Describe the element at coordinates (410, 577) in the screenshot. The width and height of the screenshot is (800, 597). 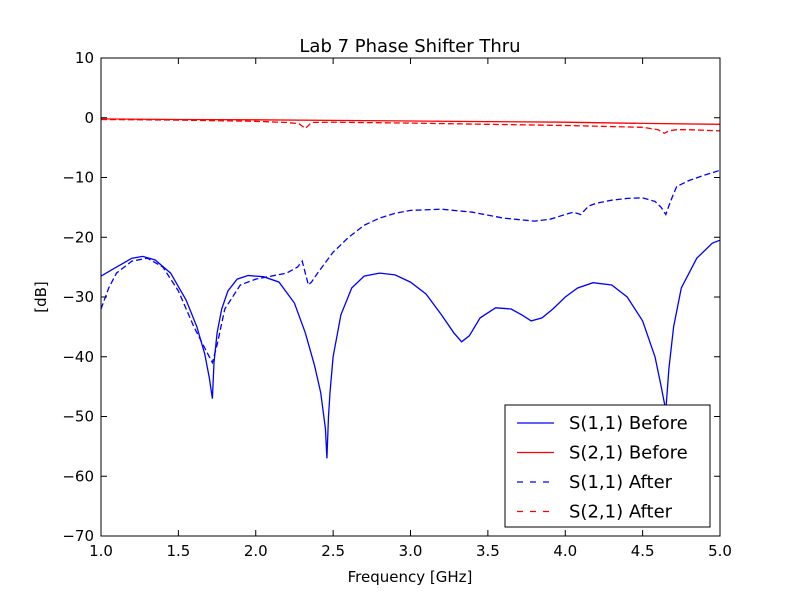
I see `x-axis-title: Frequency [GHz]` at that location.